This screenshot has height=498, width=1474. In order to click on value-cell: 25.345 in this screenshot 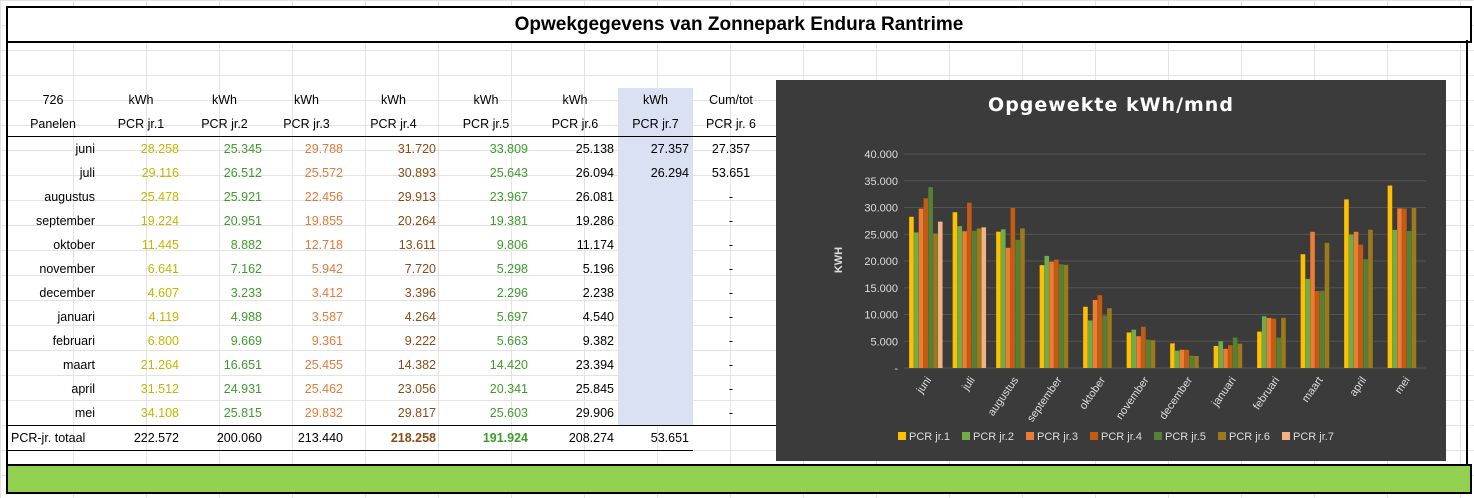, I will do `click(242, 149)`.